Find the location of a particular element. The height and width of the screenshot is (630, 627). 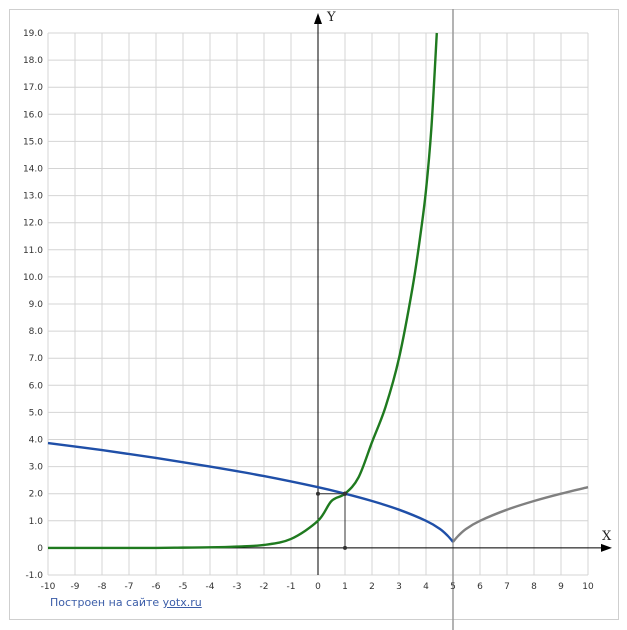

x-tick-label: -8 is located at coordinates (102, 587).